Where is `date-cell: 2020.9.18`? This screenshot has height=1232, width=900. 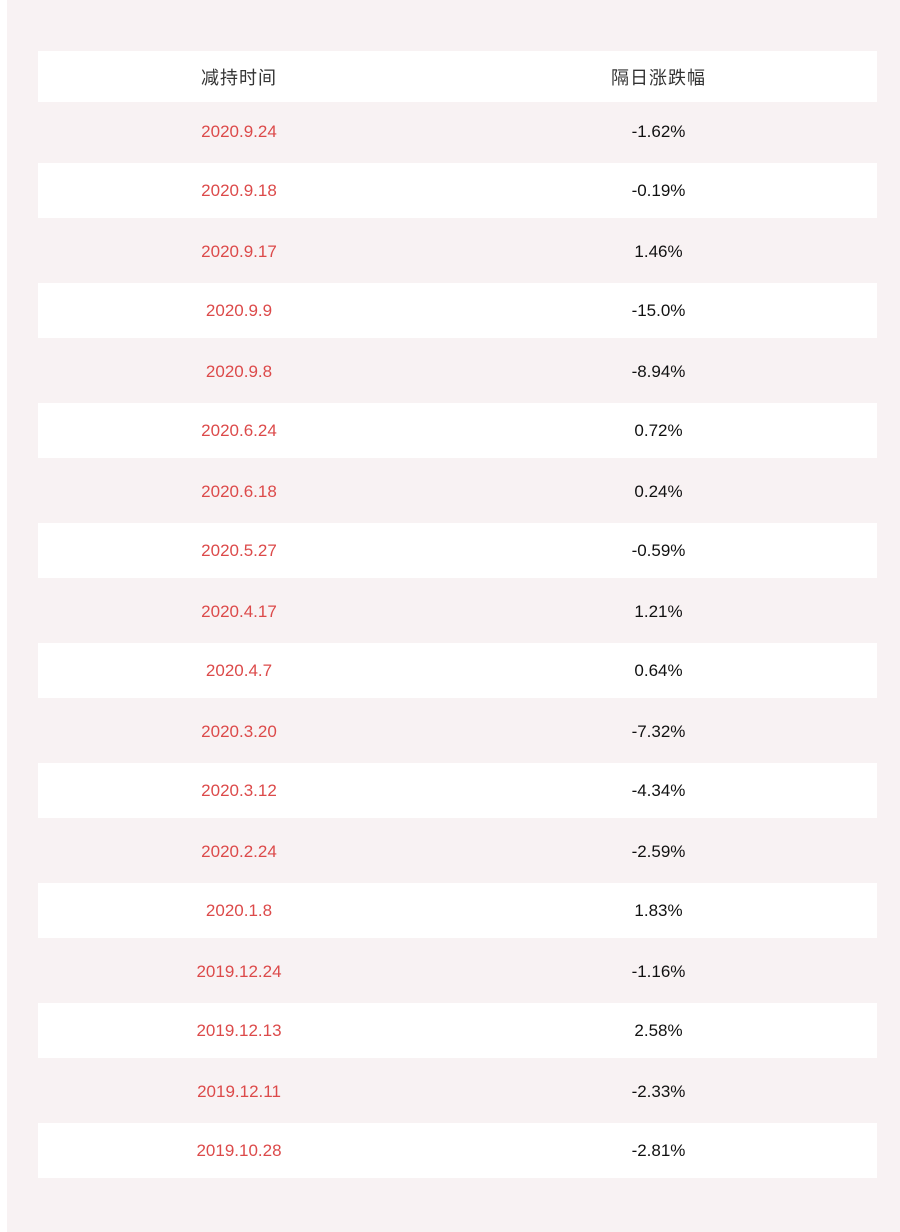
date-cell: 2020.9.18 is located at coordinates (239, 190).